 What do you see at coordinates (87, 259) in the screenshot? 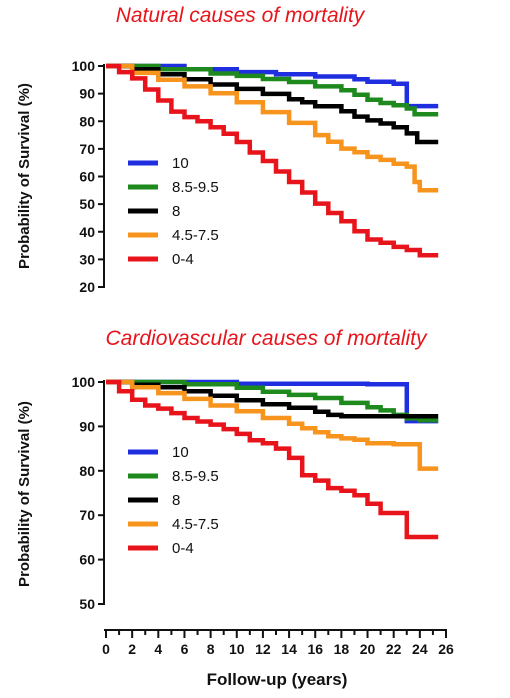
I see `y-tick-label: 30` at bounding box center [87, 259].